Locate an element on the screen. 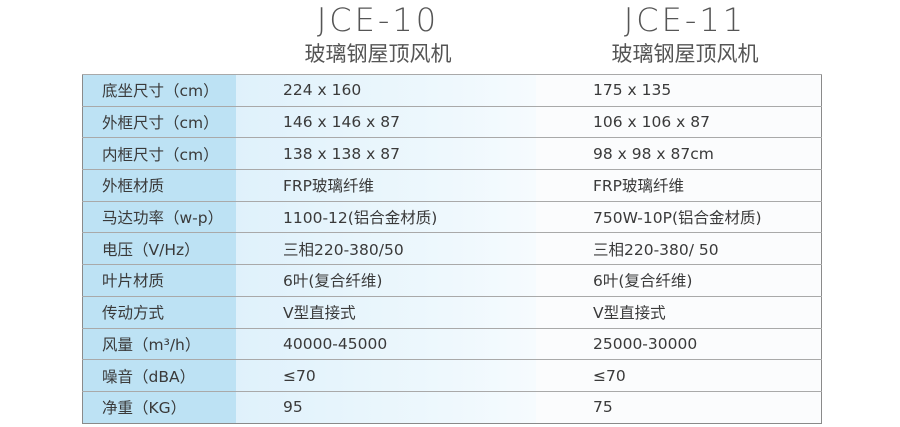 This screenshot has width=900, height=427. column-header: JCE-10 玻璃钢屋顶风机 is located at coordinates (378, 34).